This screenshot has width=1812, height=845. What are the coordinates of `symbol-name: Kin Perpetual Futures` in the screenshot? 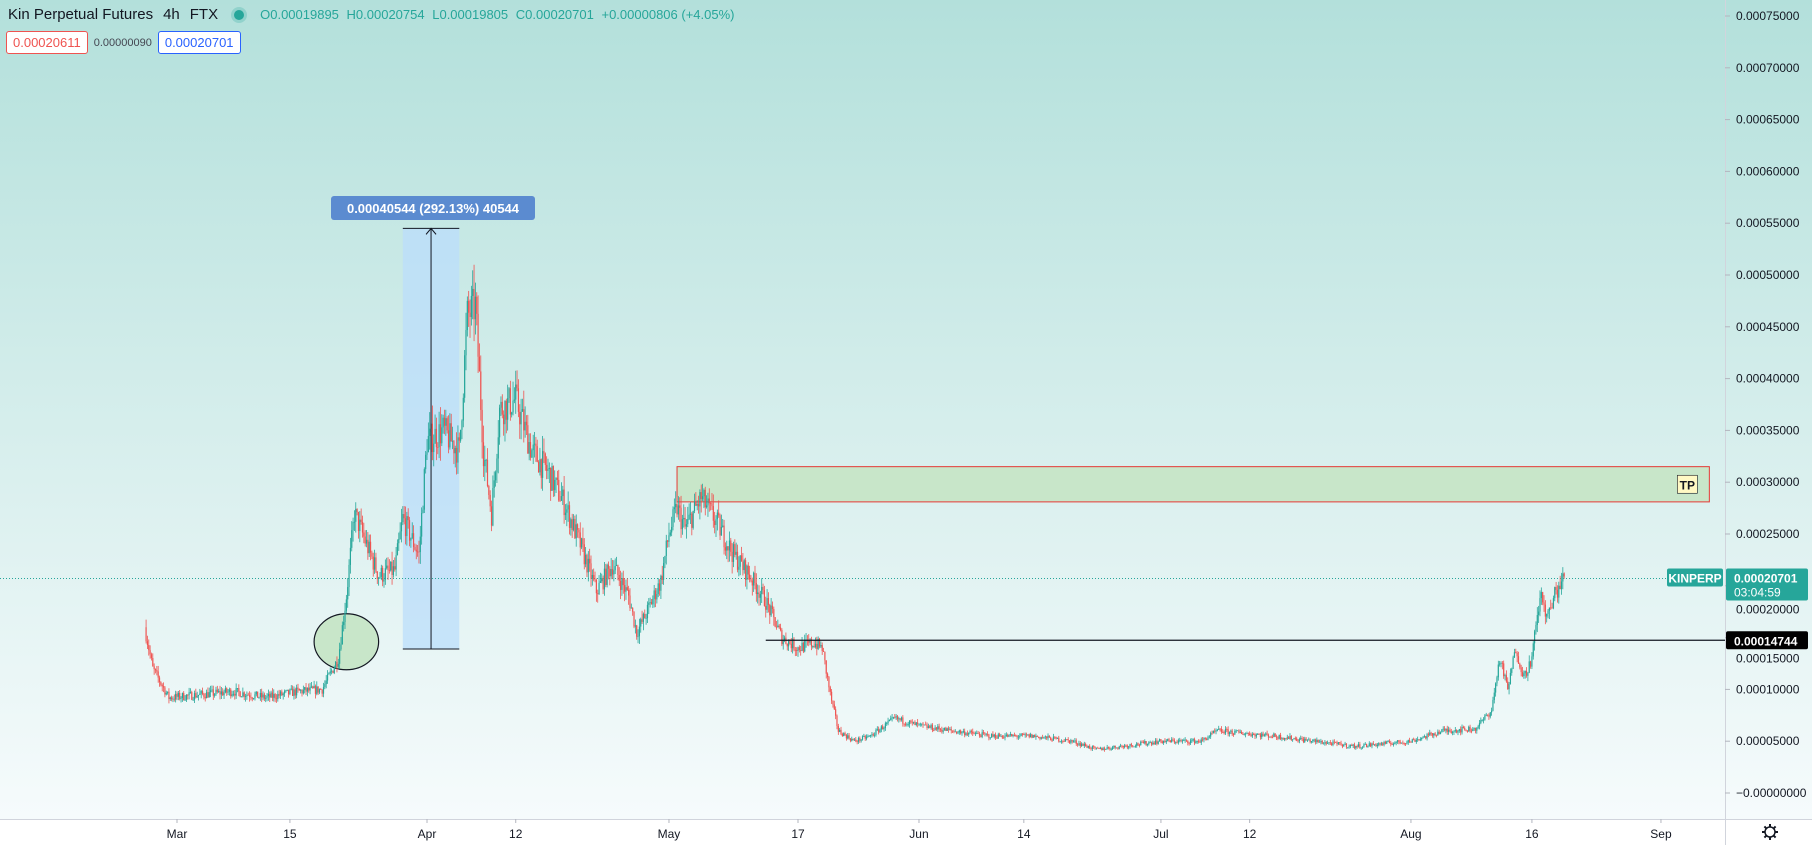 It's located at (81, 14).